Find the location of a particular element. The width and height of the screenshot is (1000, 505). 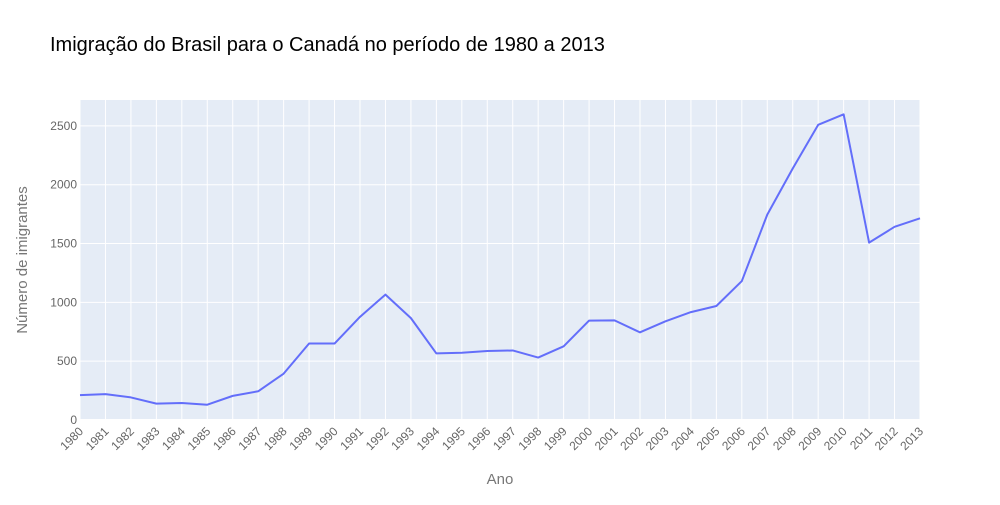

x-tick-label: 2011 is located at coordinates (861, 438).